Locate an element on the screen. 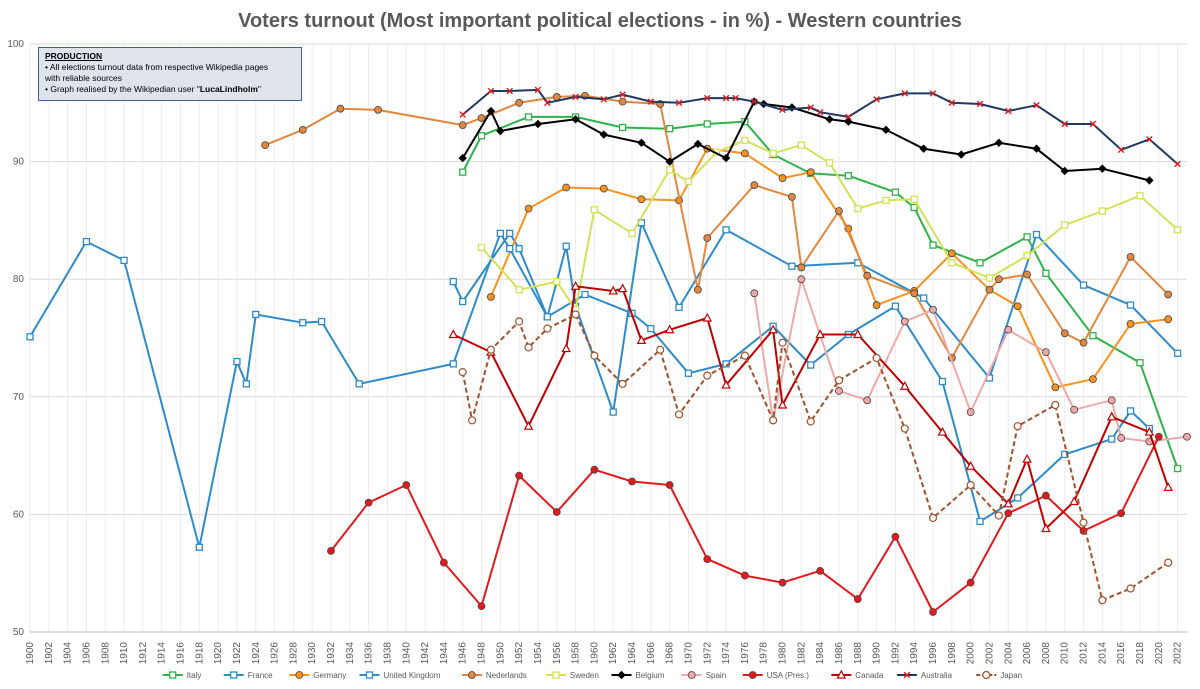 This screenshot has width=1200, height=689. x-tick-label: 1954 is located at coordinates (538, 653).